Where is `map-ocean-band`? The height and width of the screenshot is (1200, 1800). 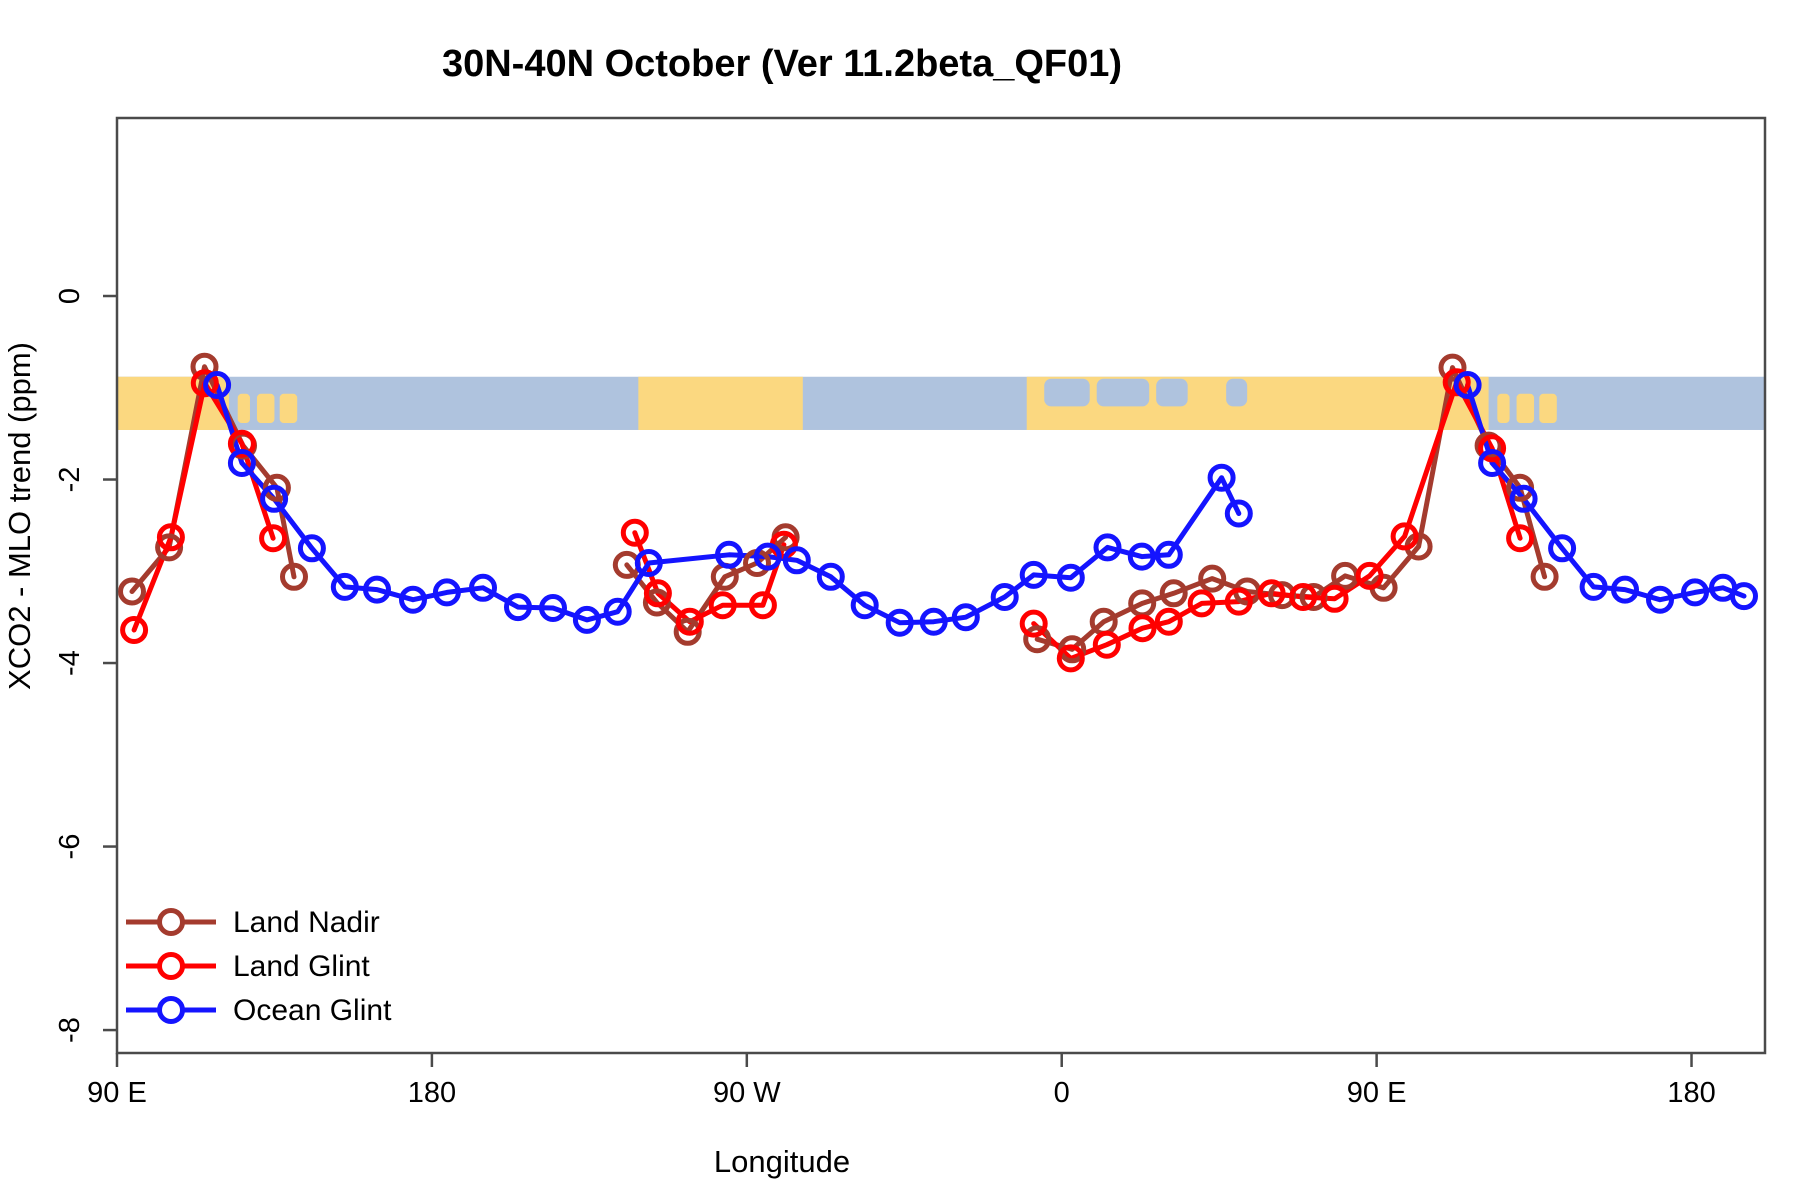 map-ocean-band is located at coordinates (941, 403).